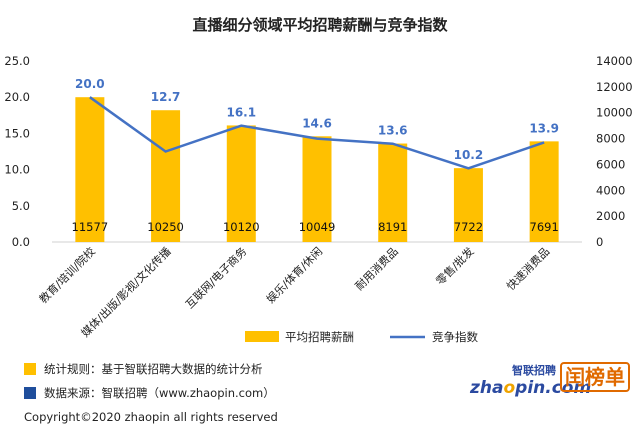 This screenshot has width=640, height=434. What do you see at coordinates (610, 190) in the screenshot?
I see `y-right-tick-label: 4000` at bounding box center [610, 190].